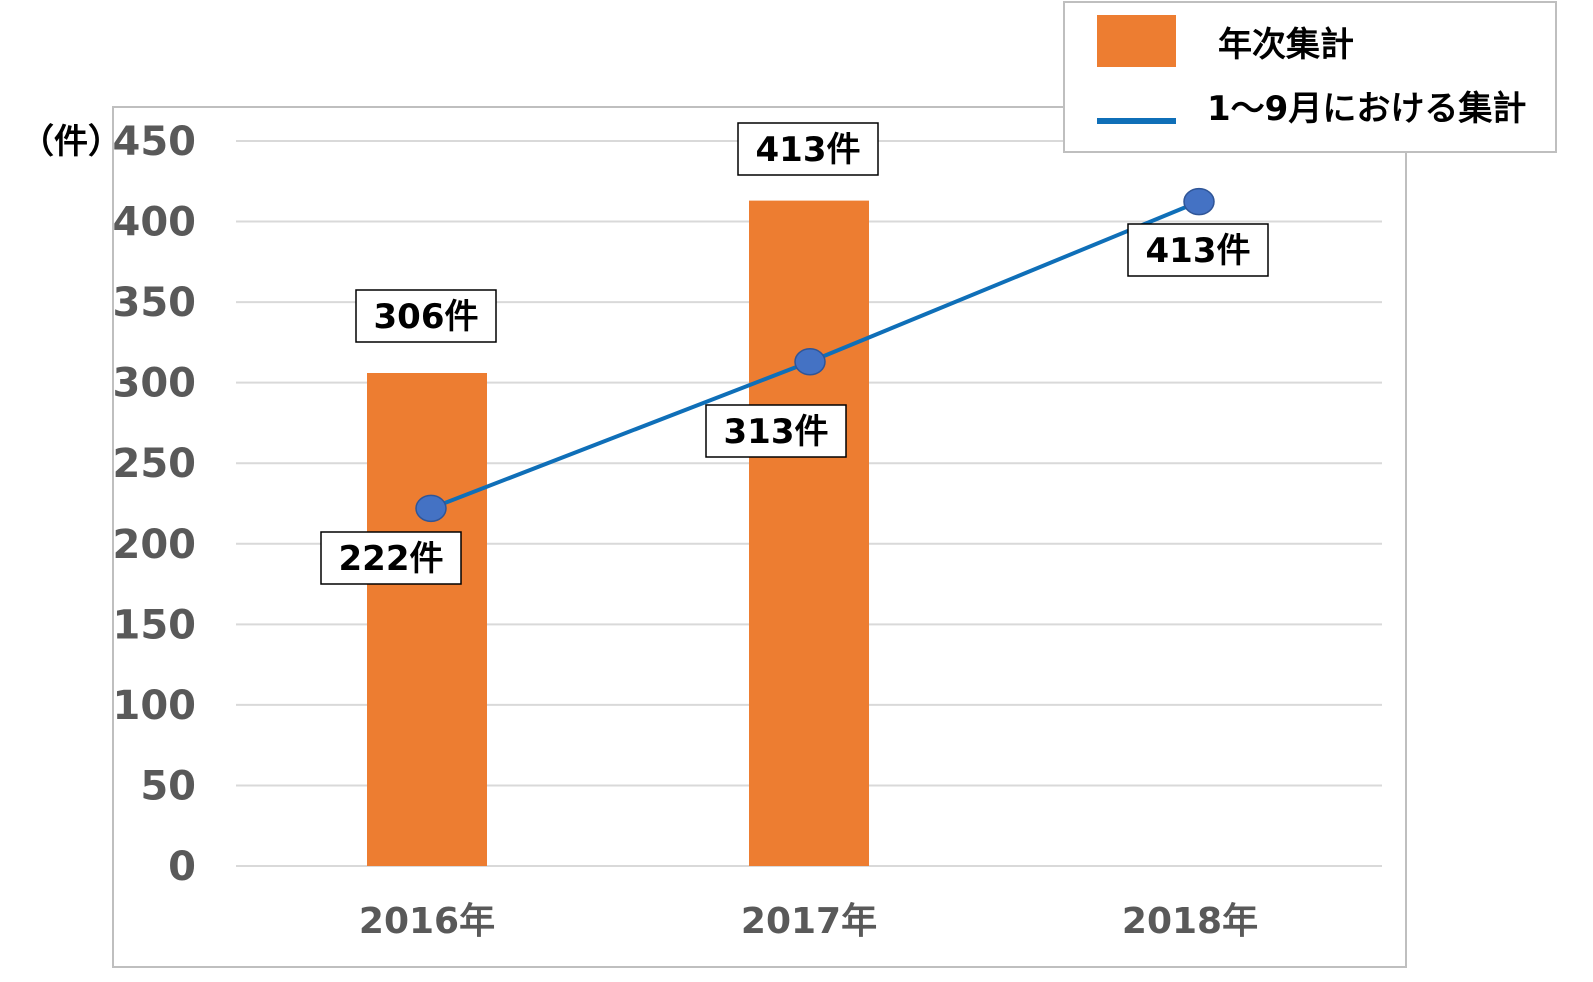  Describe the element at coordinates (155, 545) in the screenshot. I see `y-tick-label: 200` at that location.